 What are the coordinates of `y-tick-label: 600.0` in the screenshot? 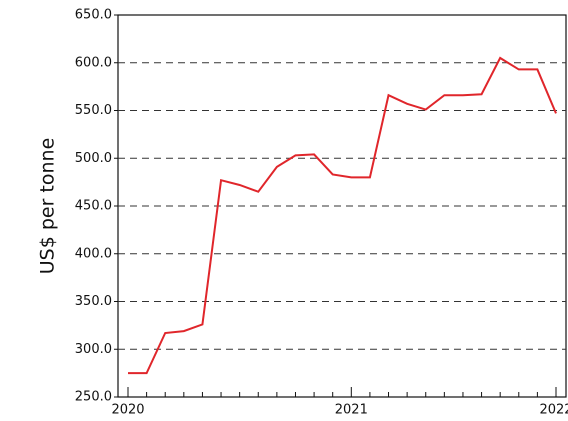 It's located at (93, 62).